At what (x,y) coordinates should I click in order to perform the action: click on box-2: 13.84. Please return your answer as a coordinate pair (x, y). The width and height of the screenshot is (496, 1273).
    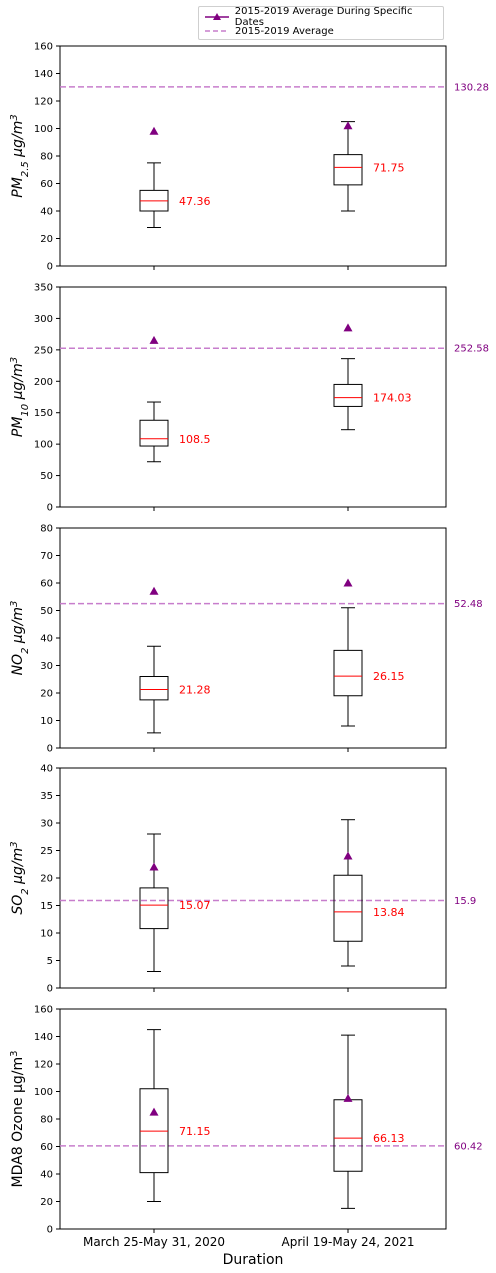
    Looking at the image, I should click on (369, 893).